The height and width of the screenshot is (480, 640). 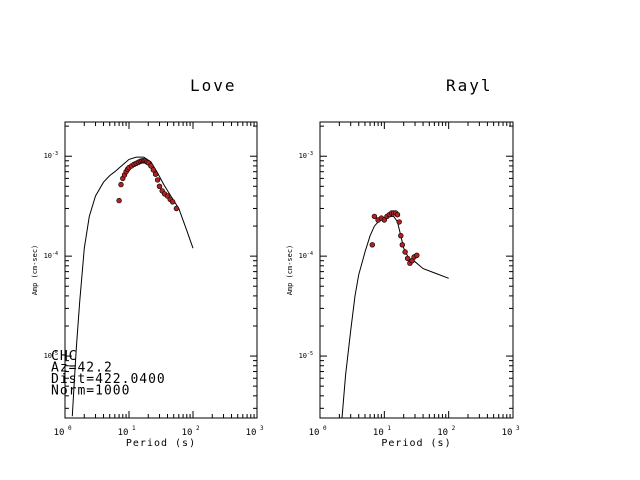 I want to click on station-annotation: Norm=1000, so click(x=90, y=391).